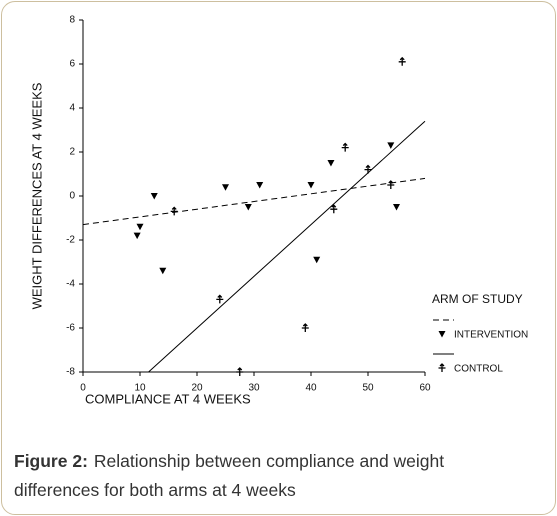 The width and height of the screenshot is (557, 516). What do you see at coordinates (425, 388) in the screenshot?
I see `x-tick-label: 60` at bounding box center [425, 388].